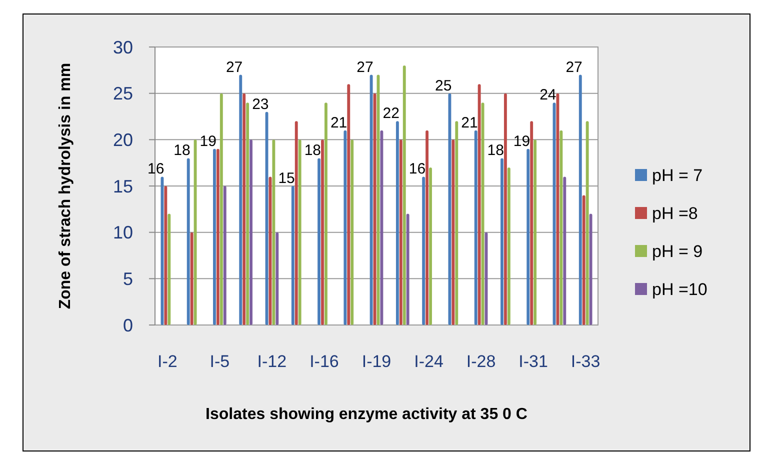  Describe the element at coordinates (122, 186) in the screenshot. I see `y-tick-label: 15` at that location.